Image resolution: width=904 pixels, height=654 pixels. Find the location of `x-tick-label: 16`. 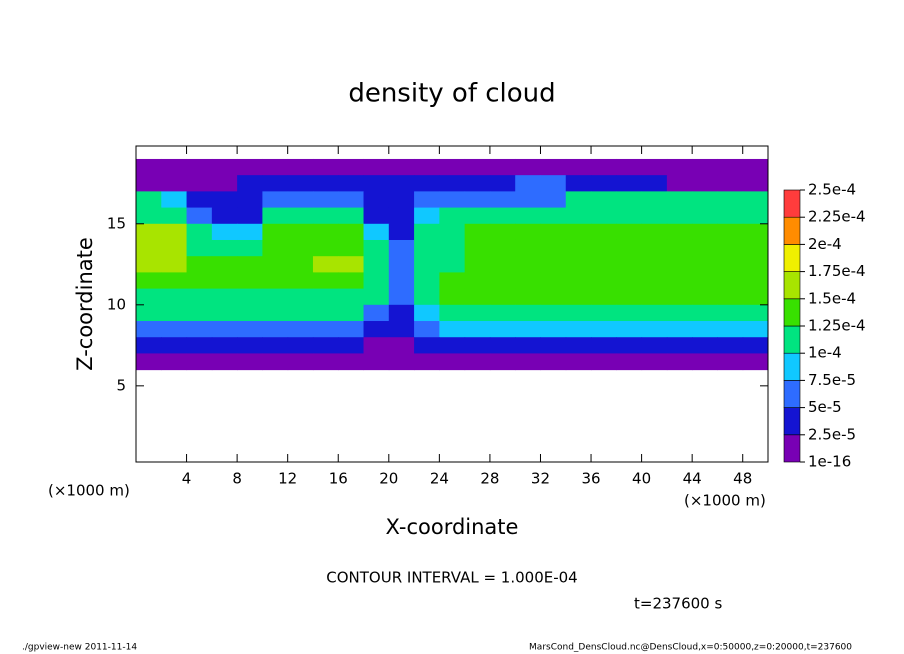

x-tick-label: 16 is located at coordinates (338, 479).